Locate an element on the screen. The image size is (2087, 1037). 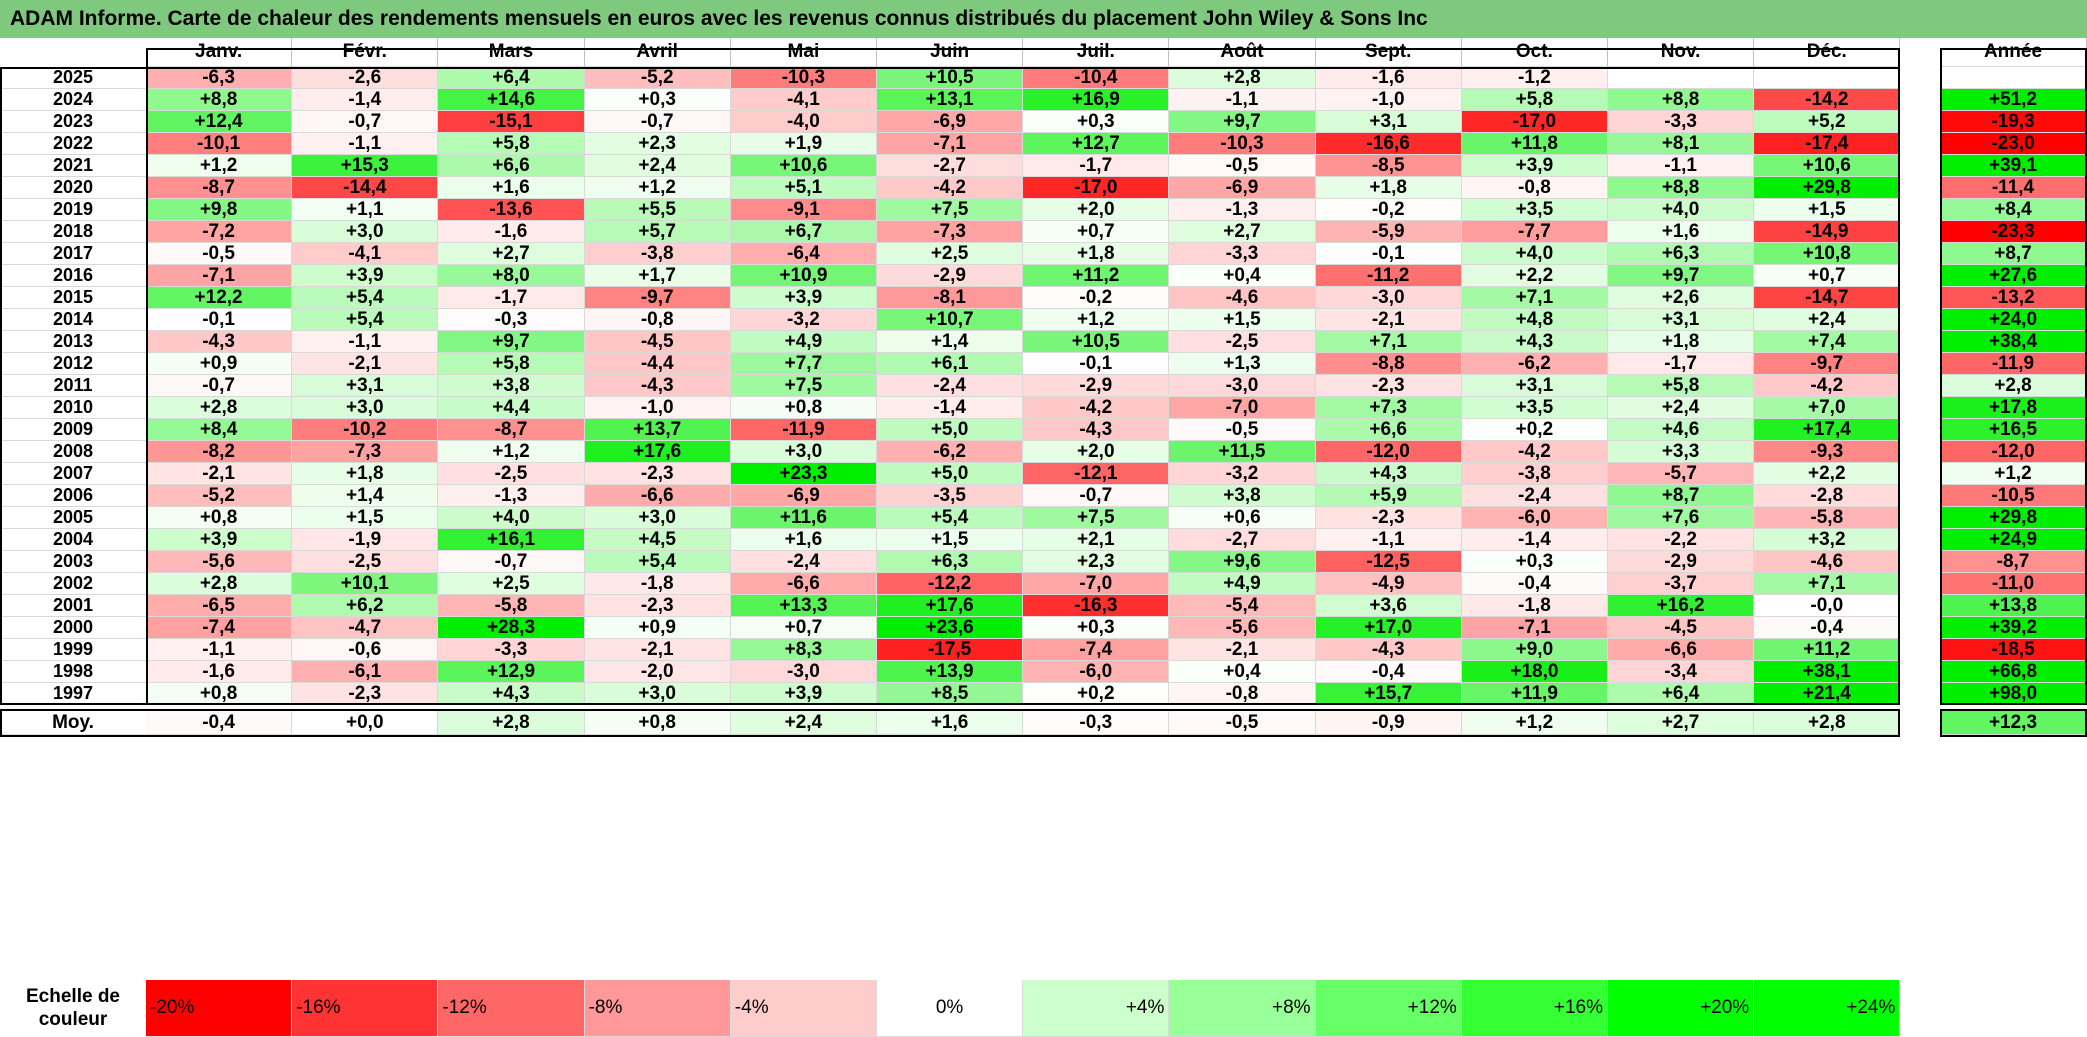
heatmap-cell: +6,7 is located at coordinates (803, 232).